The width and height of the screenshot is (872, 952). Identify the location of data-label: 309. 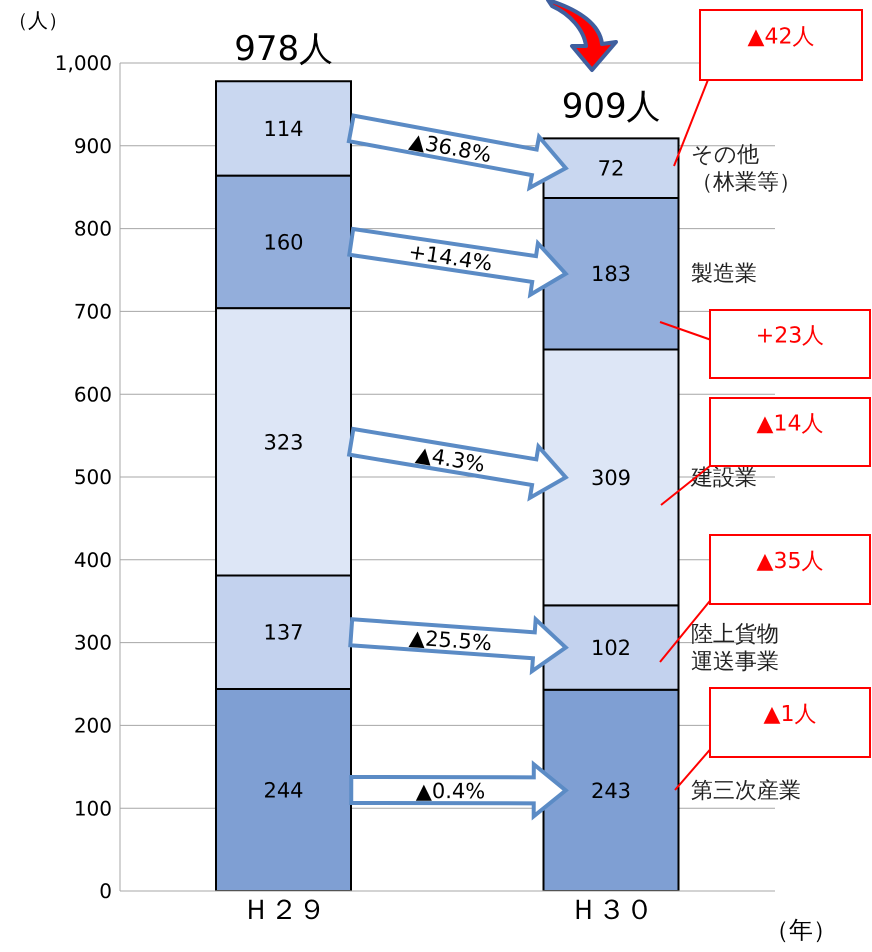
(611, 478).